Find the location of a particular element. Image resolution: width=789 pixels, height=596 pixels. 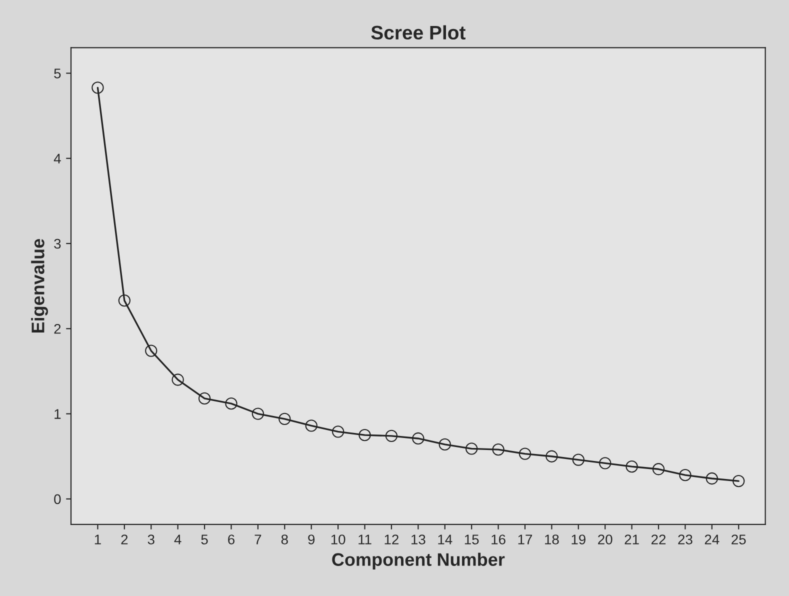

x-tick-label: 6 is located at coordinates (231, 539).